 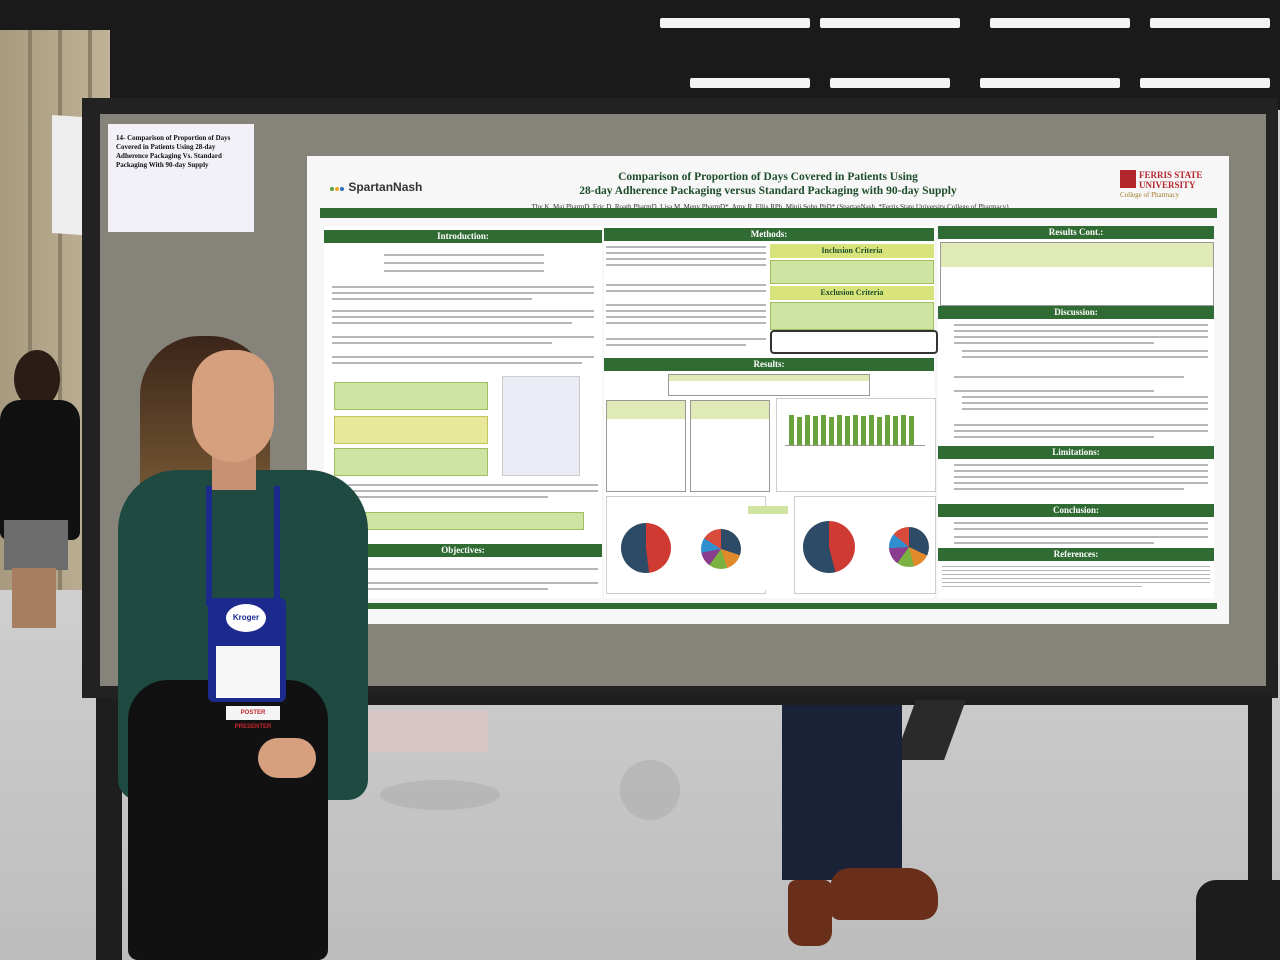 I want to click on legend-arrow, so click(x=768, y=510).